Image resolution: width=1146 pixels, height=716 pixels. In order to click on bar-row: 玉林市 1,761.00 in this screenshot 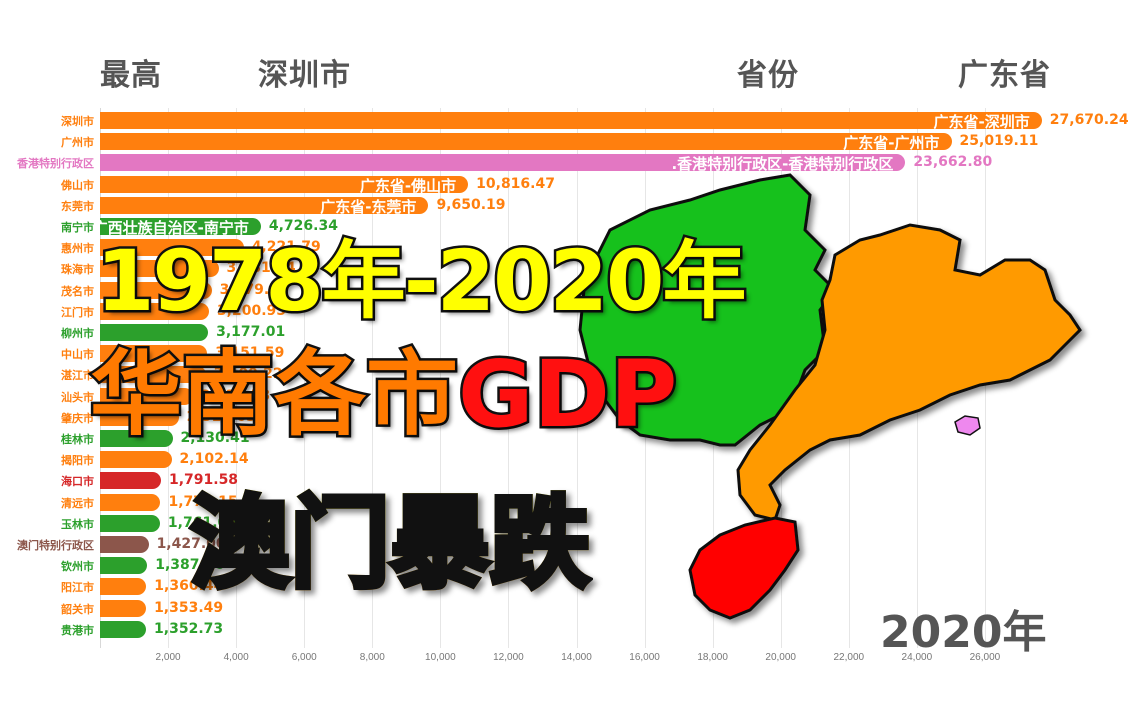, I will do `click(149, 523)`.